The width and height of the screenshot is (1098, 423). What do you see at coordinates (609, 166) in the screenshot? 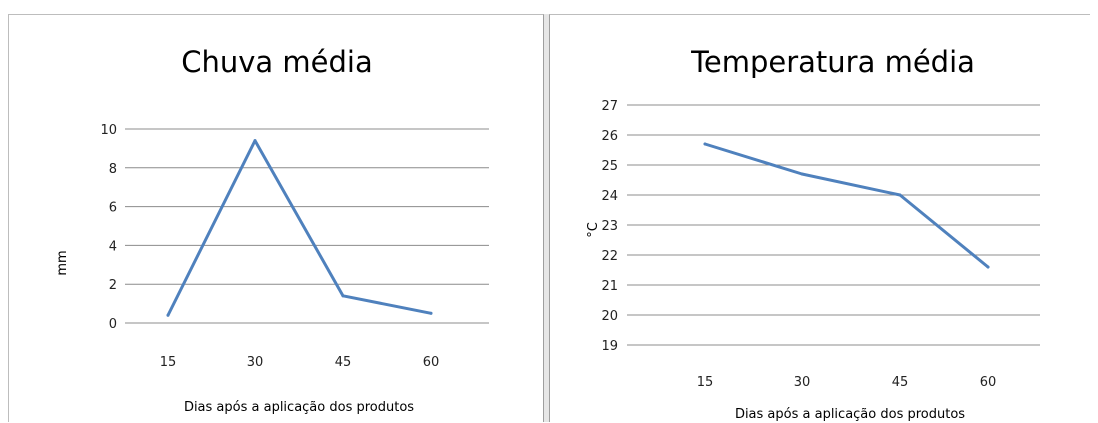
I see `y-tick-label: 25` at bounding box center [609, 166].